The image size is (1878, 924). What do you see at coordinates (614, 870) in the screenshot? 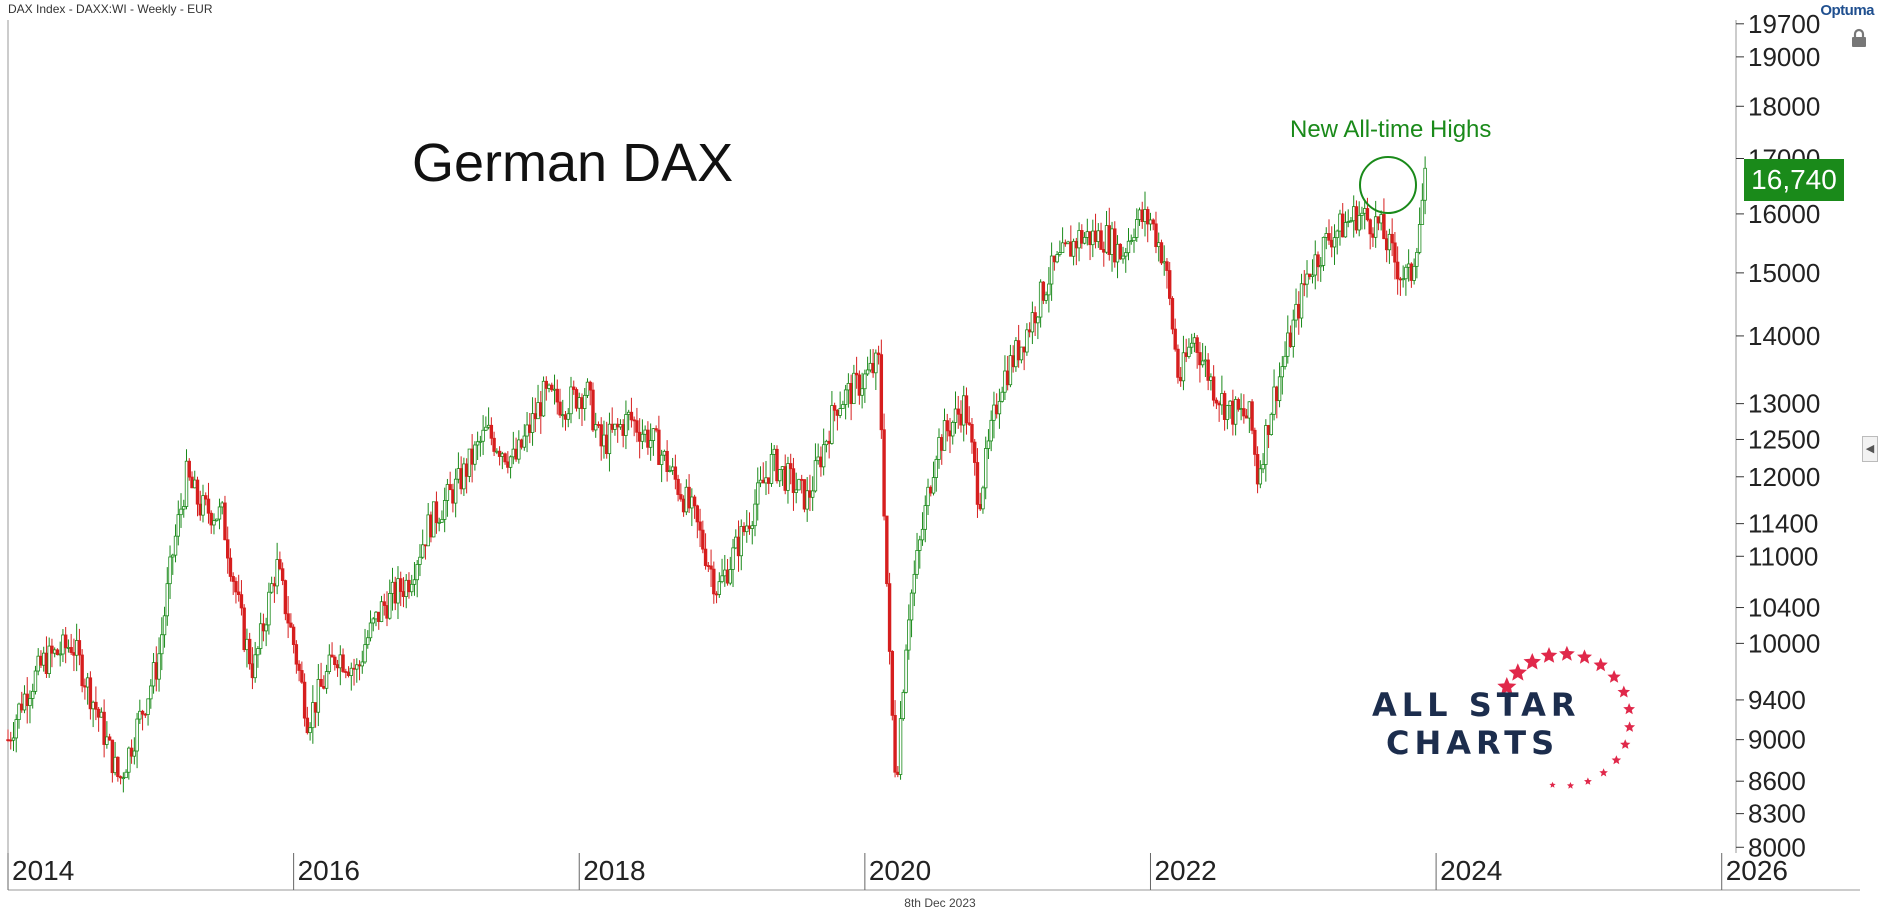
I see `x-tick-label: 2018` at bounding box center [614, 870].